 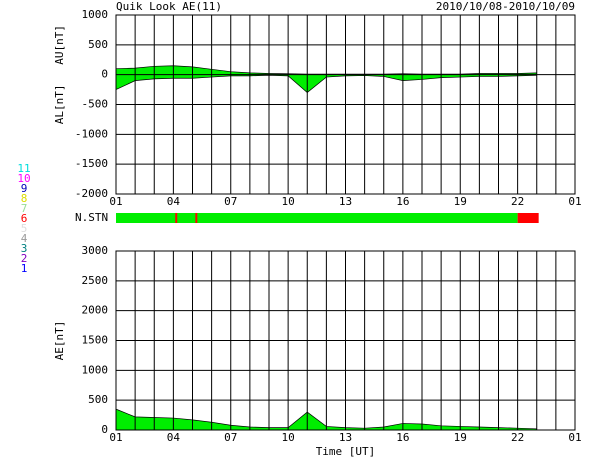 I want to click on y-tick-label: 1500, so click(x=95, y=340).